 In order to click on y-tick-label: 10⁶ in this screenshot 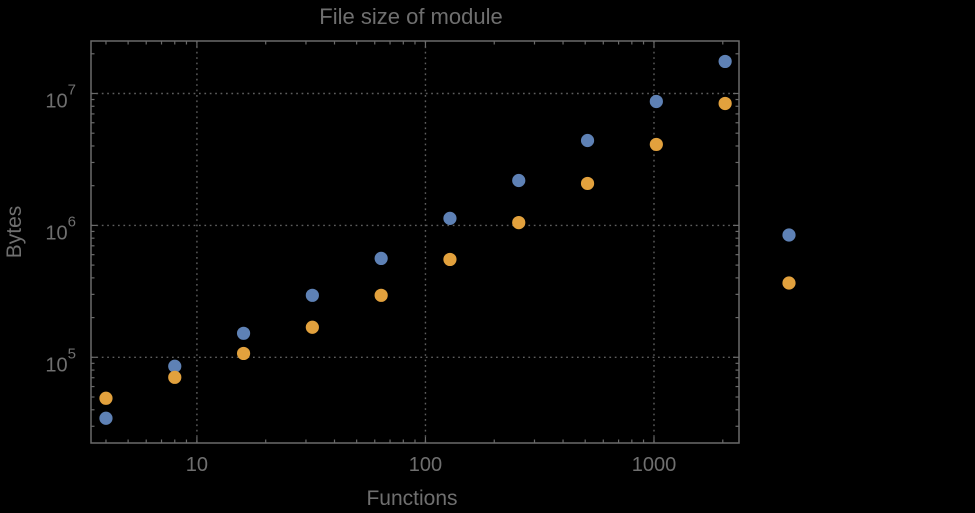, I will do `click(60, 228)`.